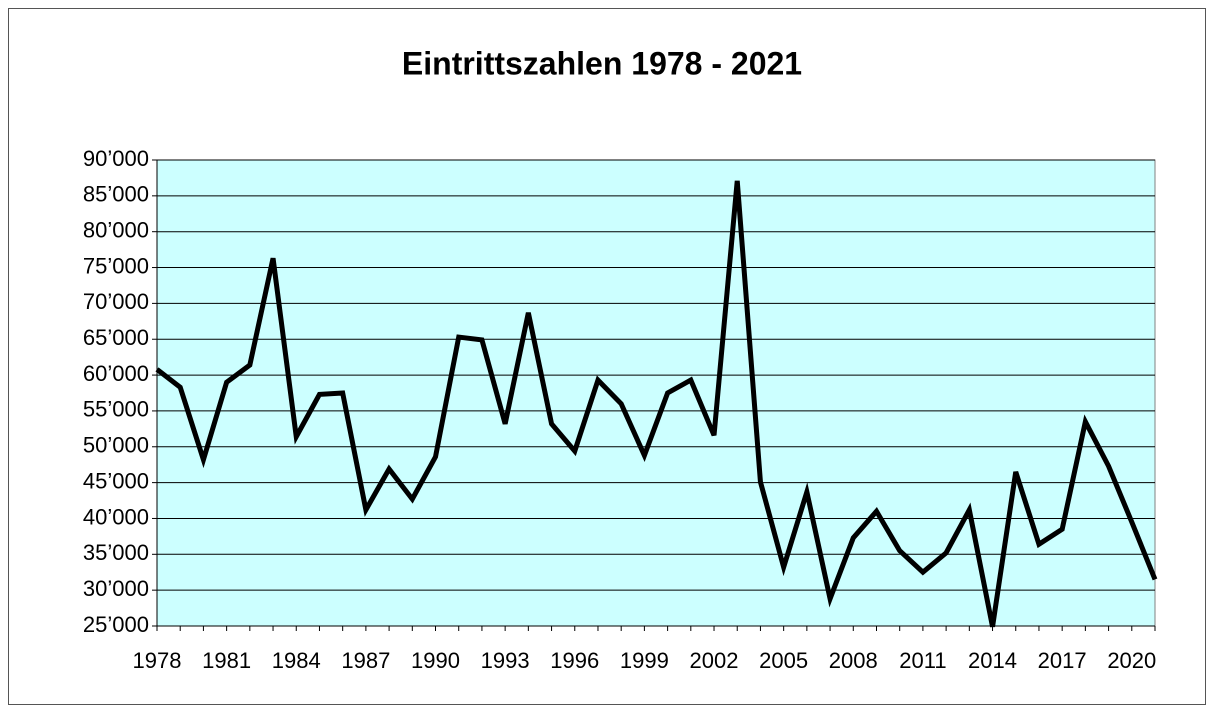  Describe the element at coordinates (992, 660) in the screenshot. I see `x-tick-label: 2014` at that location.